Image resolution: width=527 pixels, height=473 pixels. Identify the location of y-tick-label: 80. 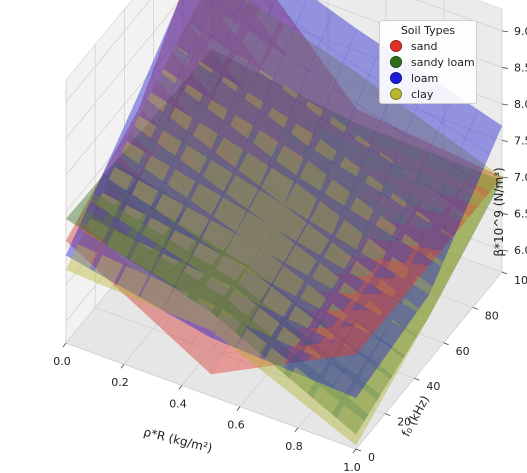
(492, 315).